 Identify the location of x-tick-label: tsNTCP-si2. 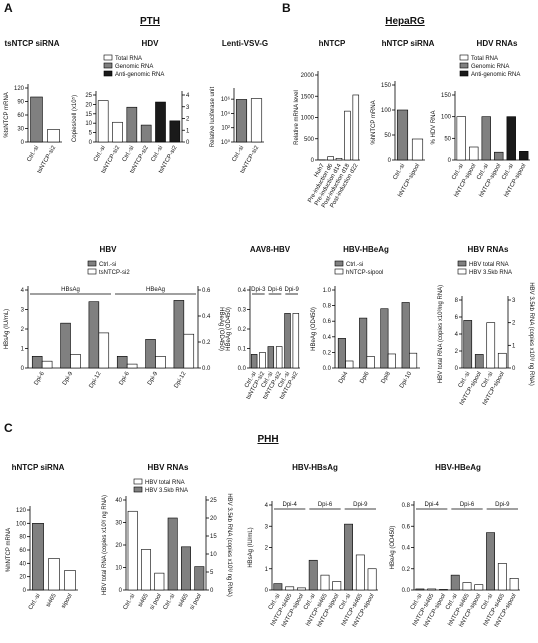
(47, 159).